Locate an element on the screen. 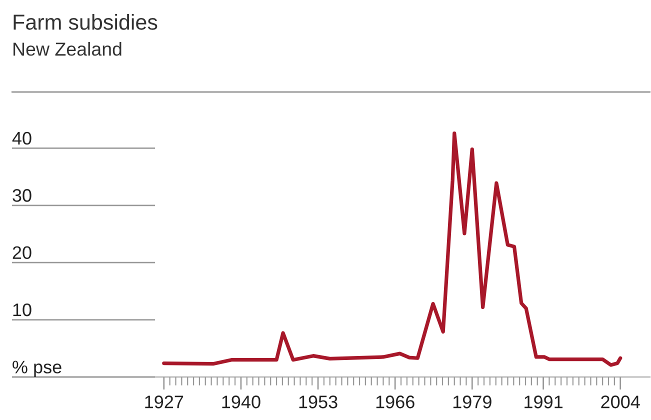 Image resolution: width=651 pixels, height=420 pixels. x-tick-label: 1940 is located at coordinates (241, 402).